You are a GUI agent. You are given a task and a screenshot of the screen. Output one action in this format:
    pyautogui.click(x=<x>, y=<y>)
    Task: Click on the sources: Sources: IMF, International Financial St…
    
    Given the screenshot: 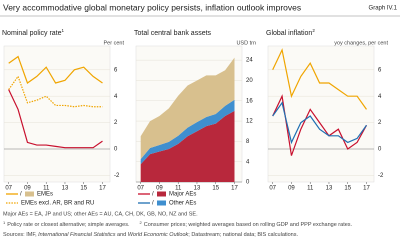 What is the action you would take?
    pyautogui.click(x=150, y=235)
    